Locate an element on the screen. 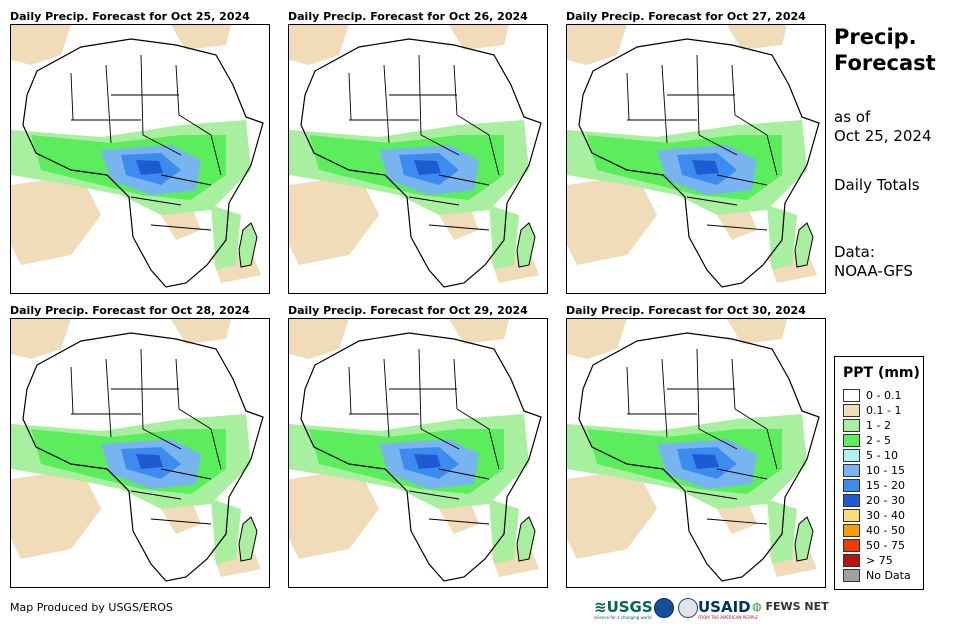 Image resolution: width=970 pixels, height=624 pixels. legend-item: > 75 is located at coordinates (868, 560).